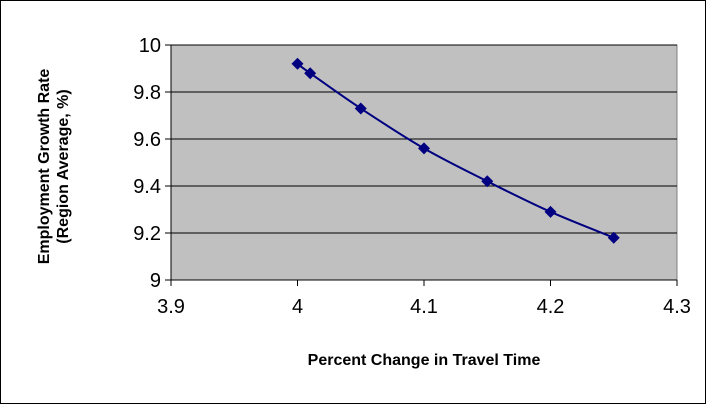 The image size is (706, 404). What do you see at coordinates (551, 307) in the screenshot?
I see `x-tick-label-4.2: 4.2` at bounding box center [551, 307].